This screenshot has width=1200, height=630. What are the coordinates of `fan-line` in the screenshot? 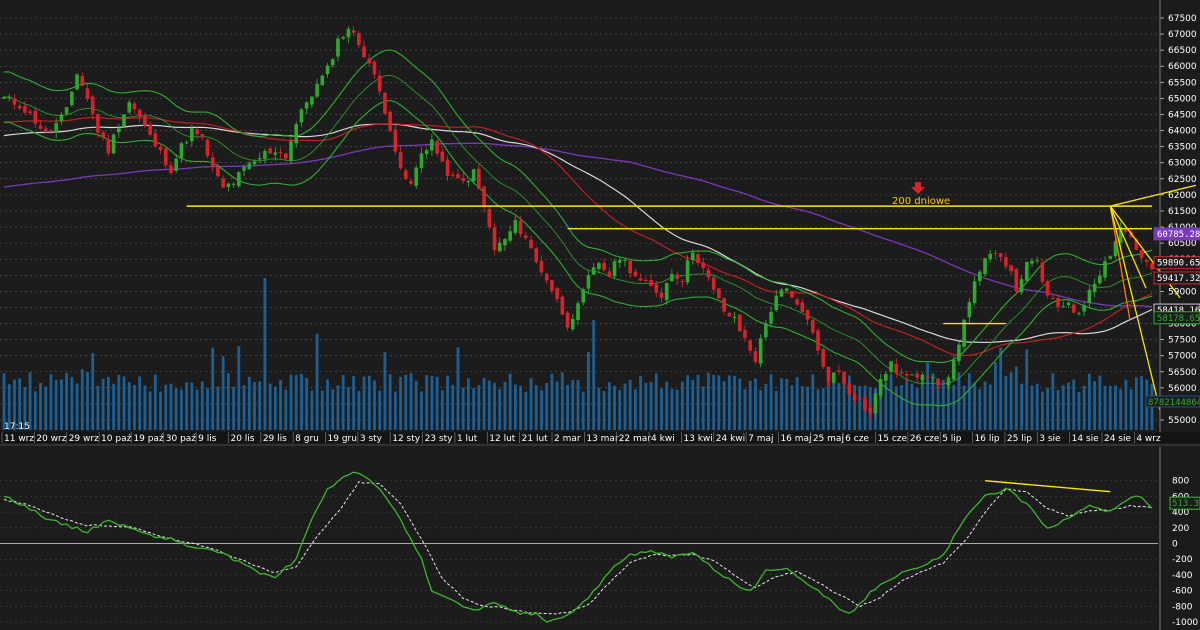 It's located at (1128, 247).